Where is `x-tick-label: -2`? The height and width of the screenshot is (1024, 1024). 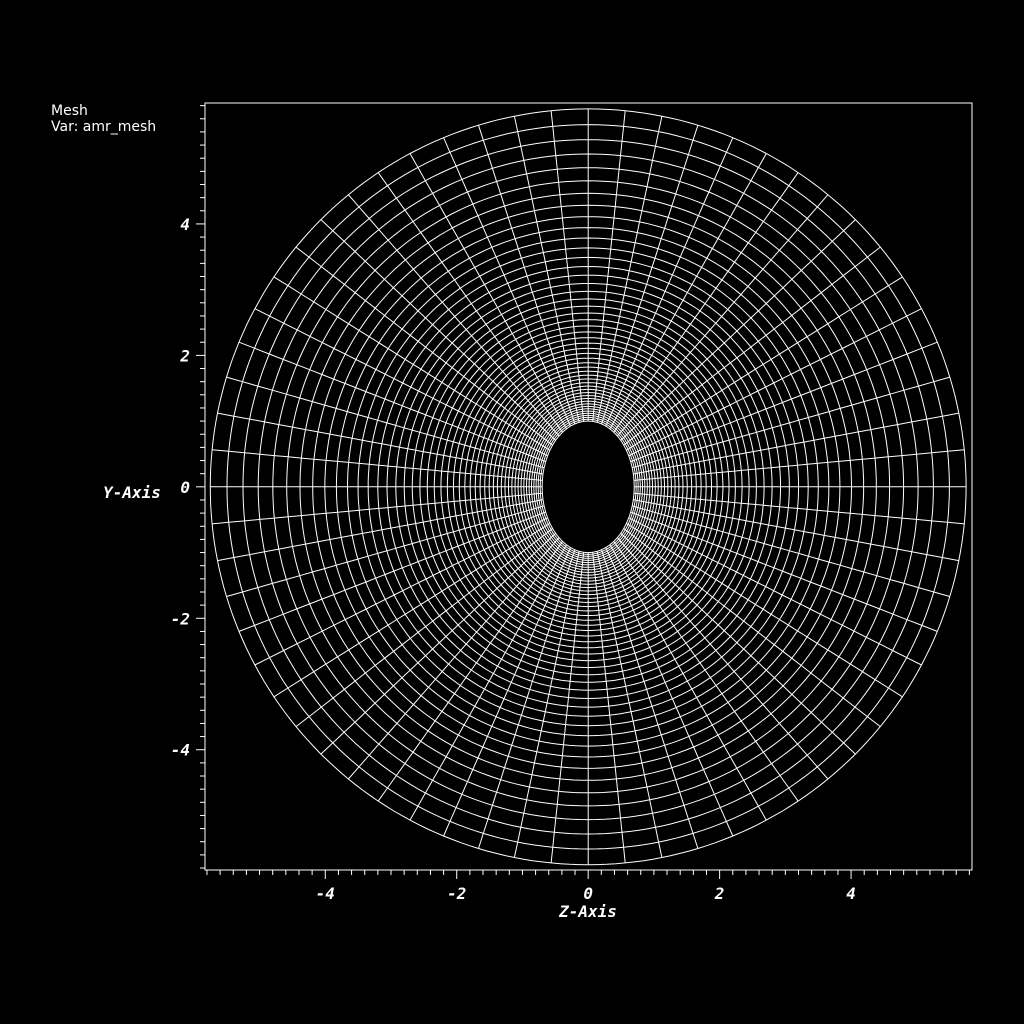 x-tick-label: -2 is located at coordinates (456, 893).